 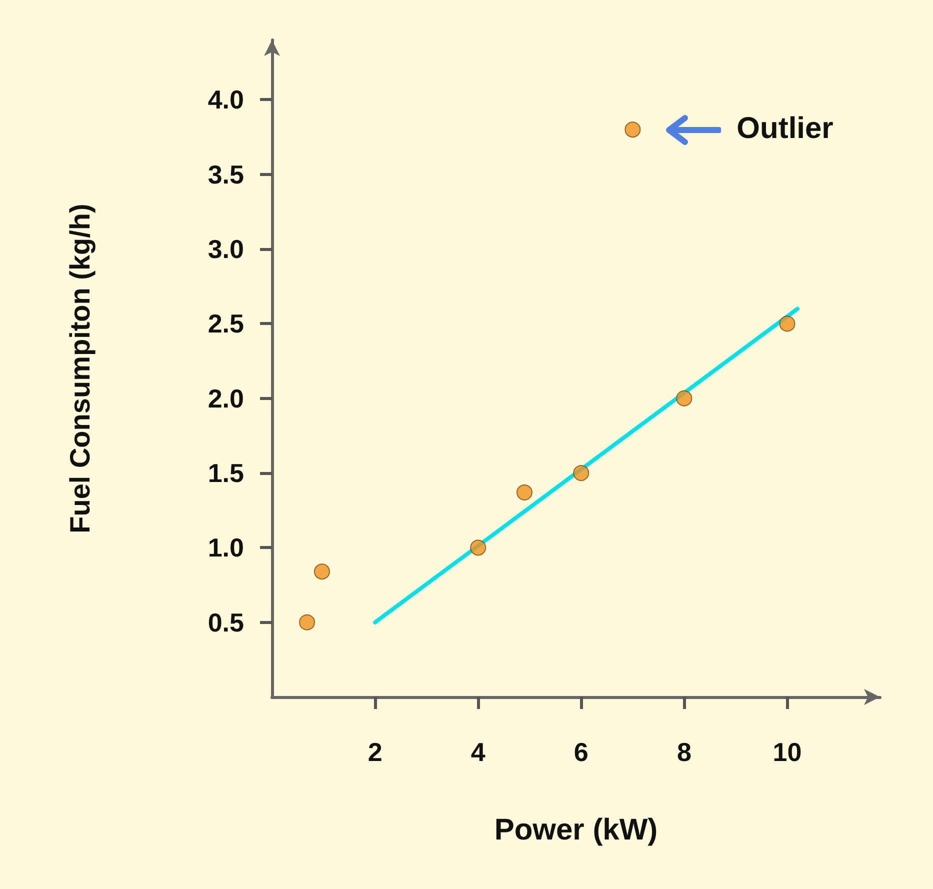 What do you see at coordinates (581, 752) in the screenshot?
I see `x-tick-label: 6` at bounding box center [581, 752].